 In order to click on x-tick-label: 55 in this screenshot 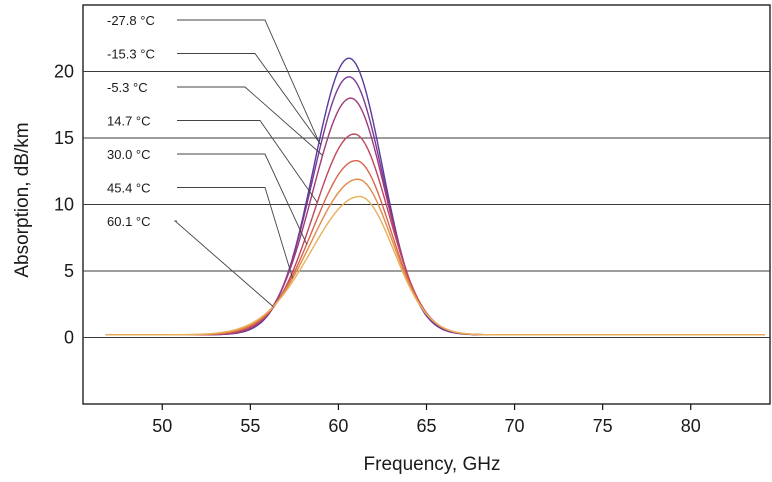, I will do `click(250, 426)`.